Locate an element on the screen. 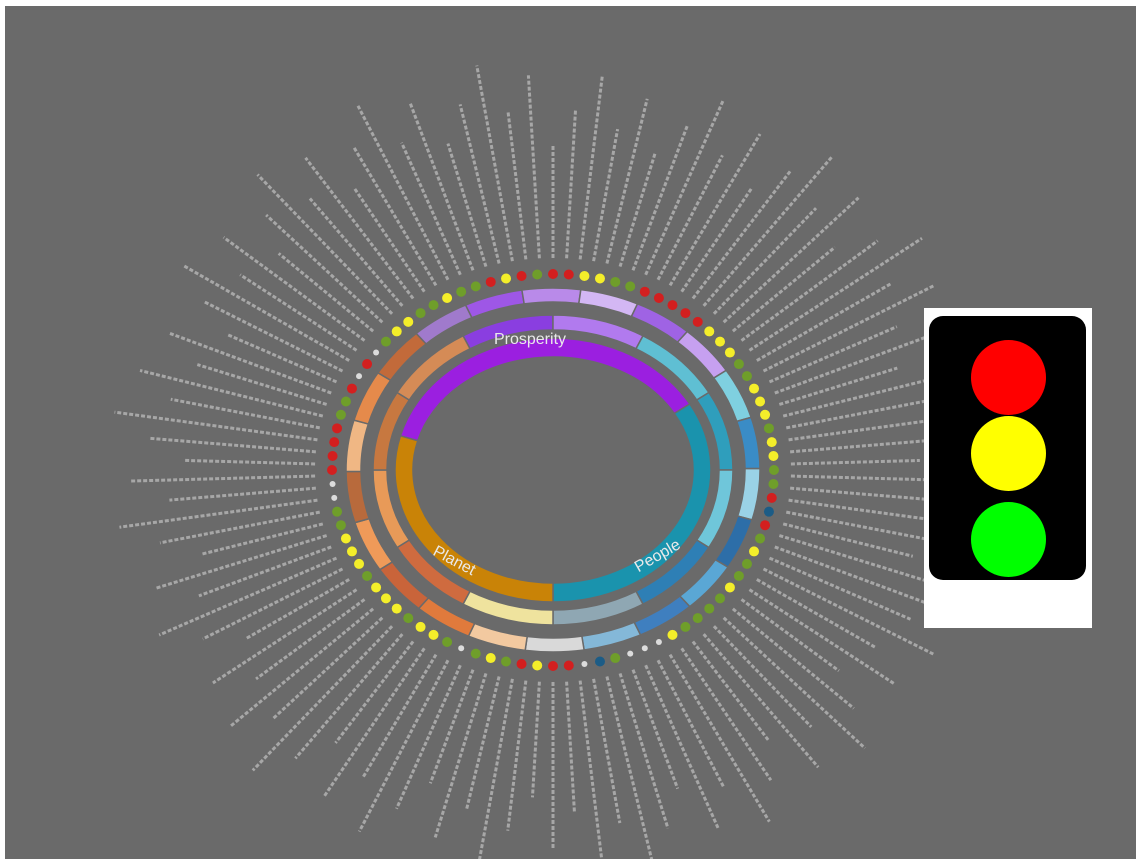 This screenshot has height=859, width=1136. yellow-lamp-icon is located at coordinates (1008, 453).